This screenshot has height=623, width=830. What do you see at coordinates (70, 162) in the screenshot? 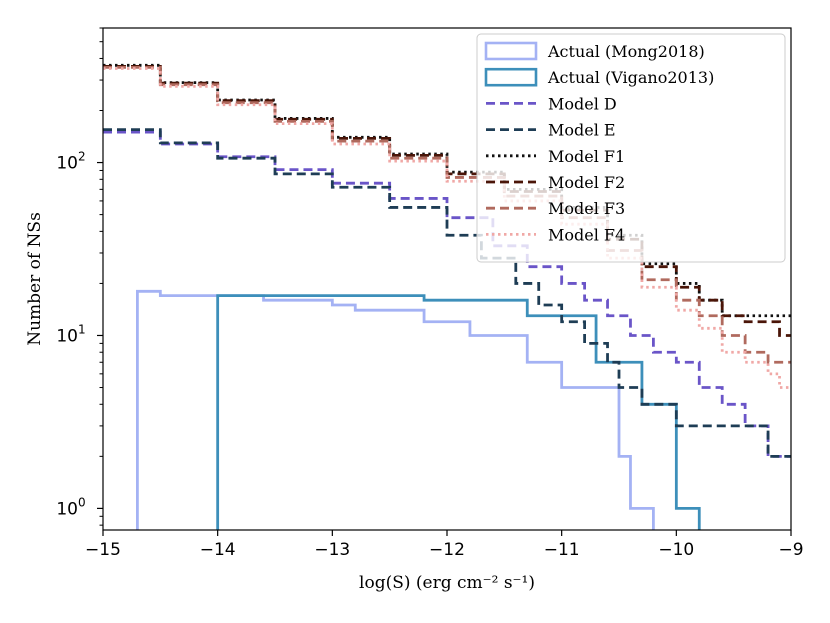
I see `y-tick-label: 10²` at bounding box center [70, 162].